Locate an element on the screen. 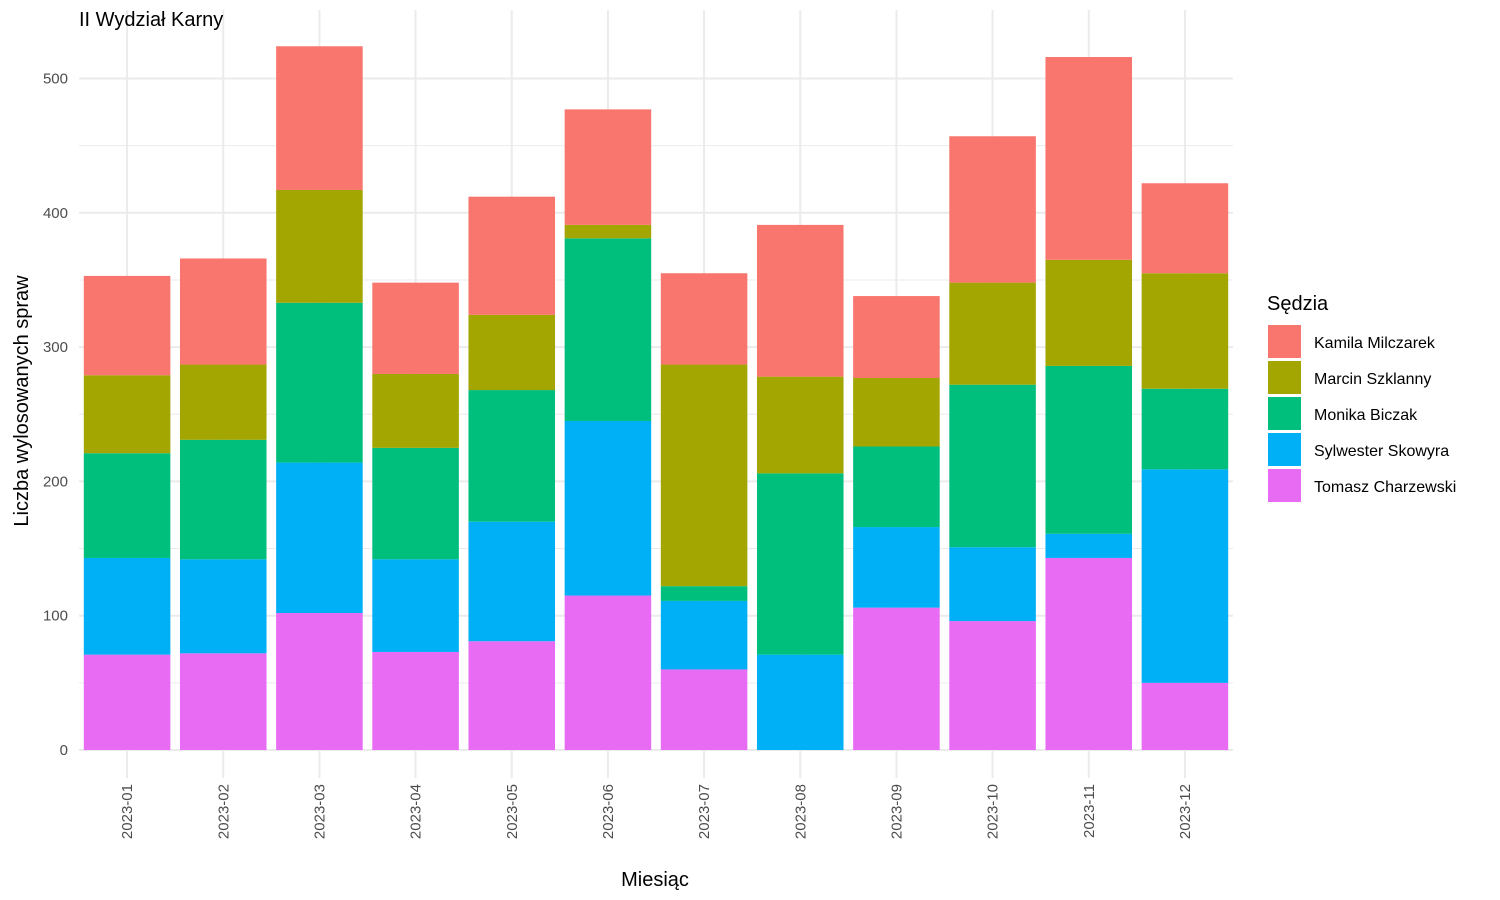 The height and width of the screenshot is (900, 1500). x-tick-label: 2023-09 is located at coordinates (896, 811).